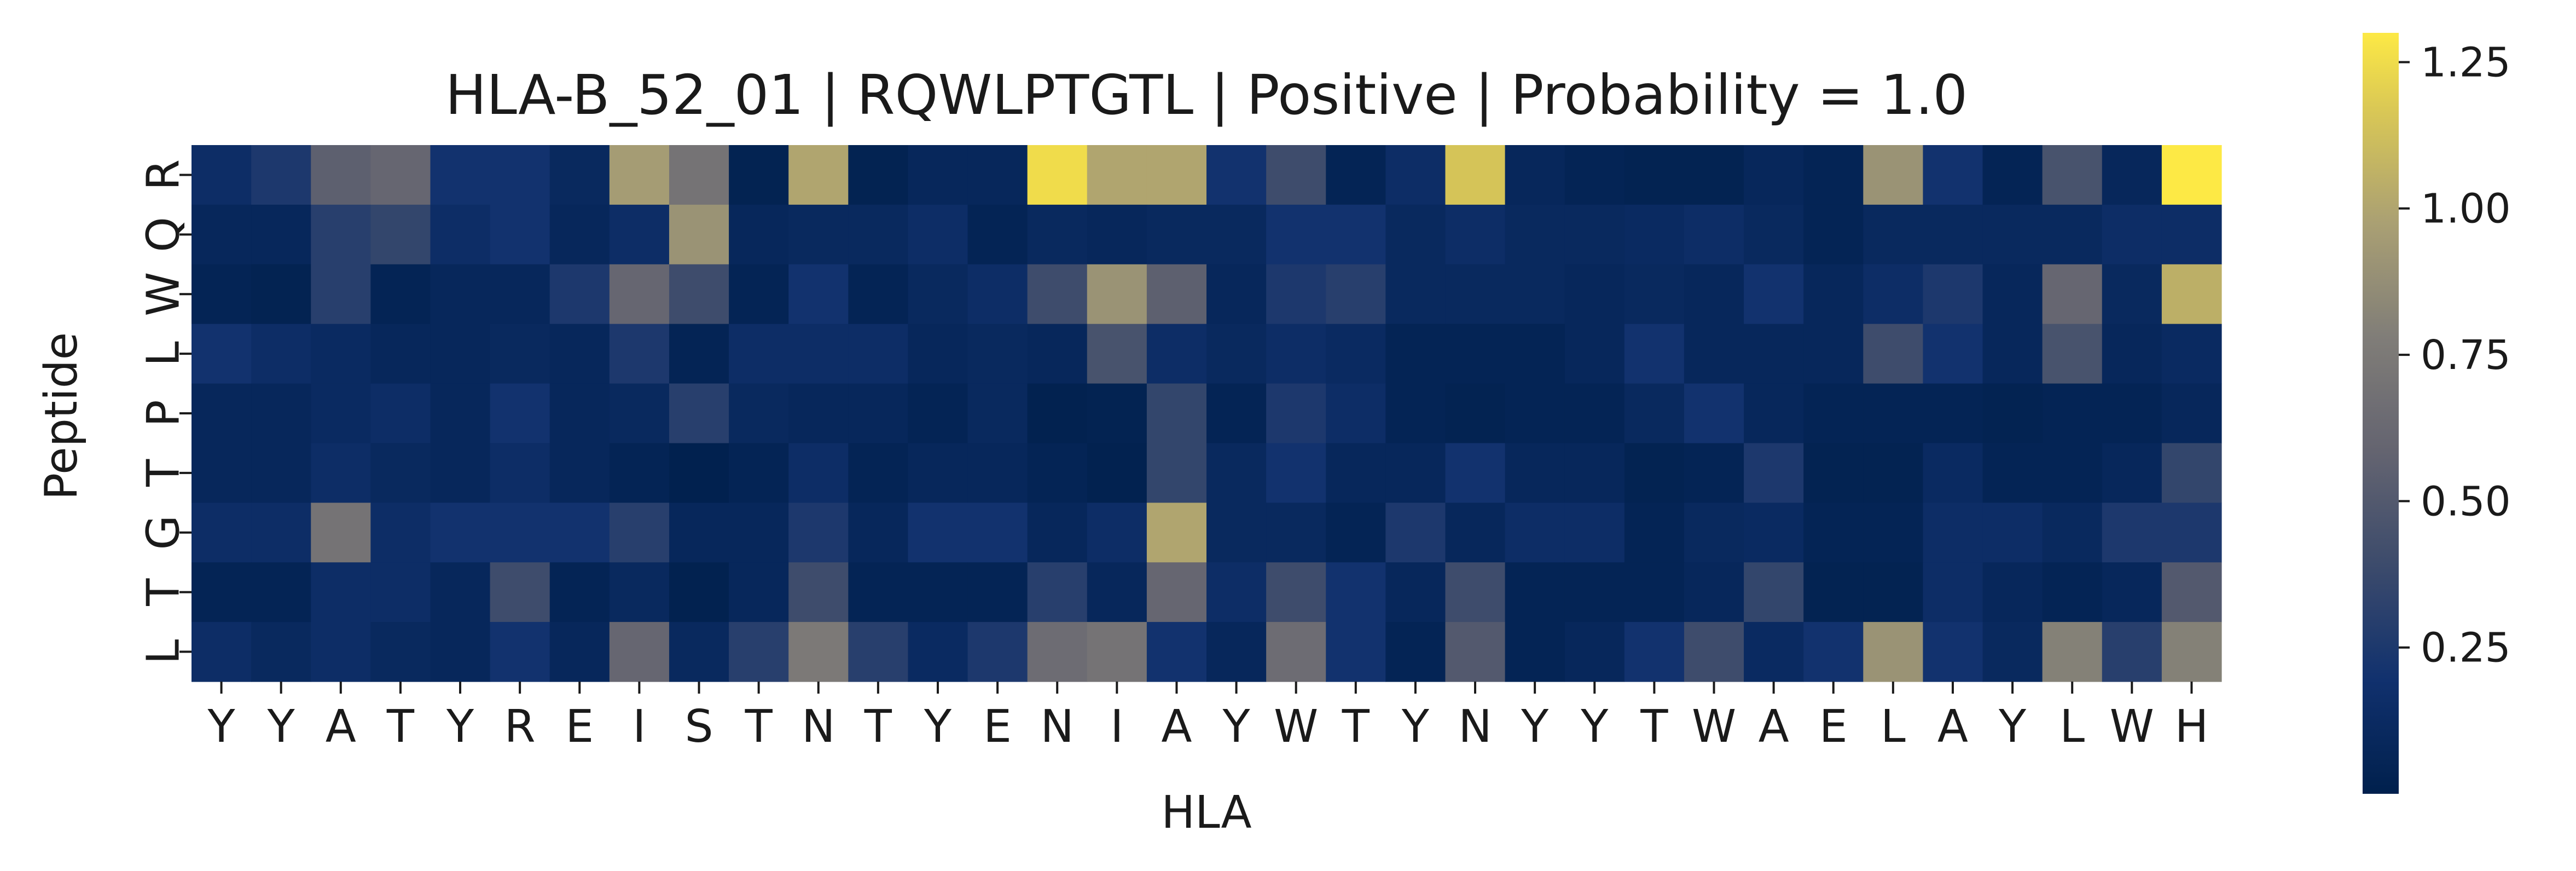  What do you see at coordinates (164, 234) in the screenshot?
I see `y-tick-label: Q` at bounding box center [164, 234].